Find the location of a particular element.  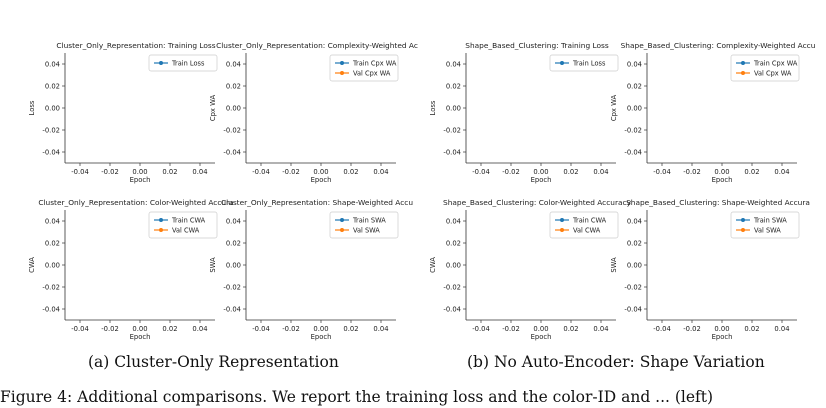

chart-5-xtick-label: 0.04 is located at coordinates (600, 172).